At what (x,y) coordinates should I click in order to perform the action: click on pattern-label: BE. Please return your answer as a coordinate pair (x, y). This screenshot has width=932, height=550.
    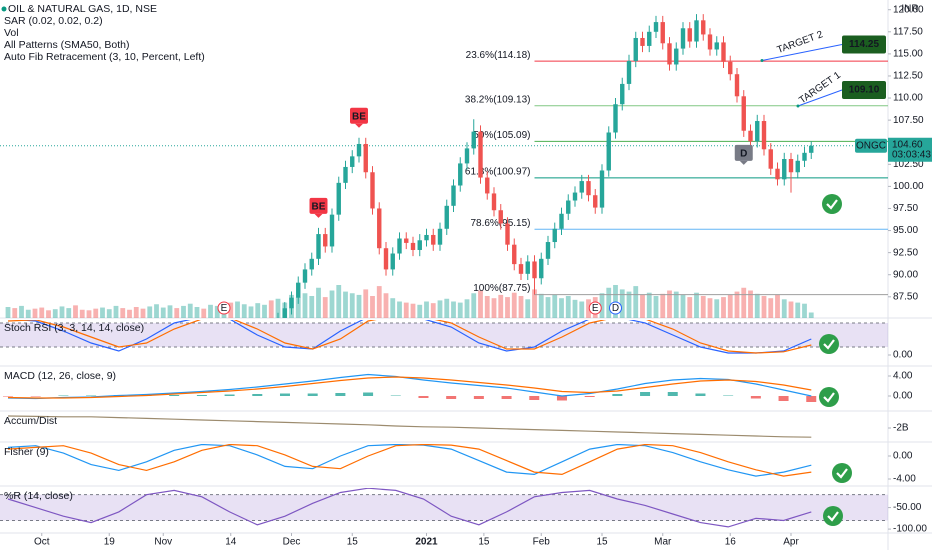
    Looking at the image, I should click on (359, 116).